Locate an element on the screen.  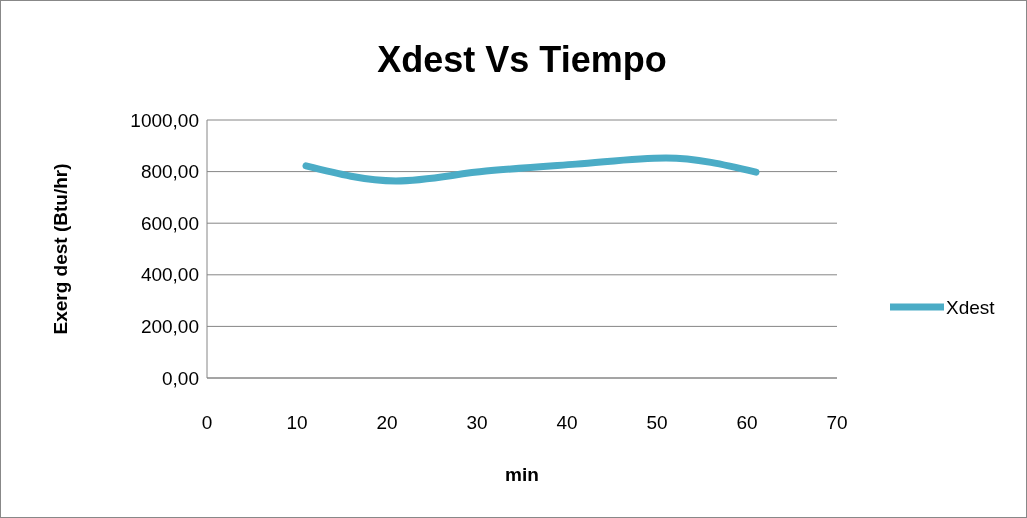
y-tick-label: 600,00 is located at coordinates (169, 223).